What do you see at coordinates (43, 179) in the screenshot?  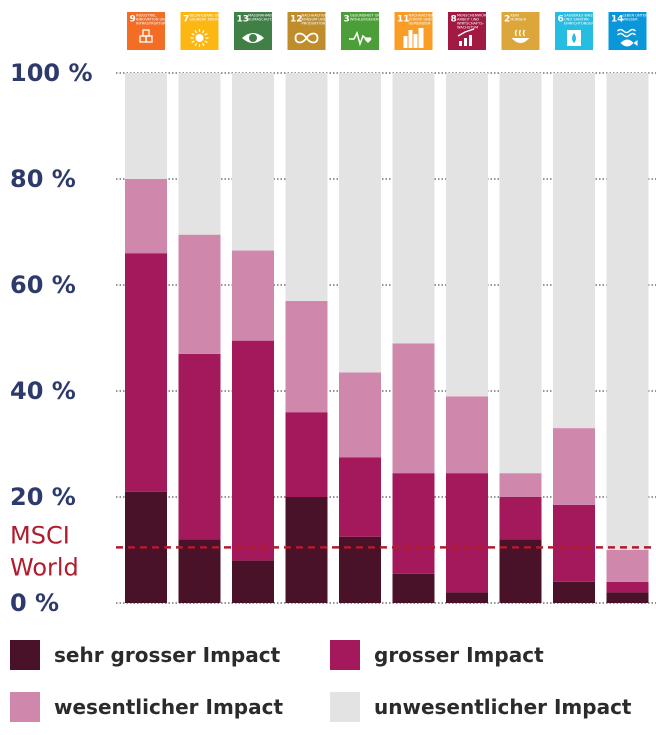 I see `y-tick-label: 80 %` at bounding box center [43, 179].